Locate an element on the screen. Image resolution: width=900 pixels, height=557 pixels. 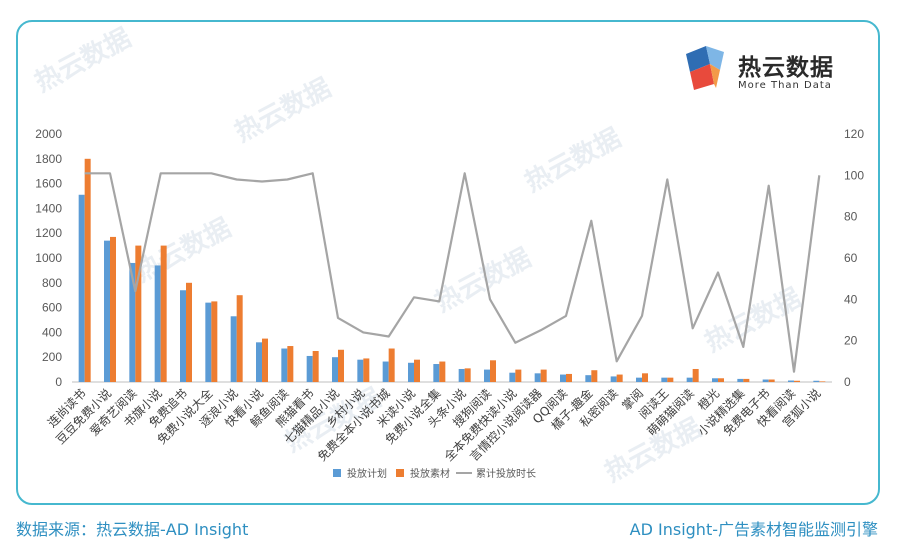
y-right-tick-label: 120 is located at coordinates (854, 134).